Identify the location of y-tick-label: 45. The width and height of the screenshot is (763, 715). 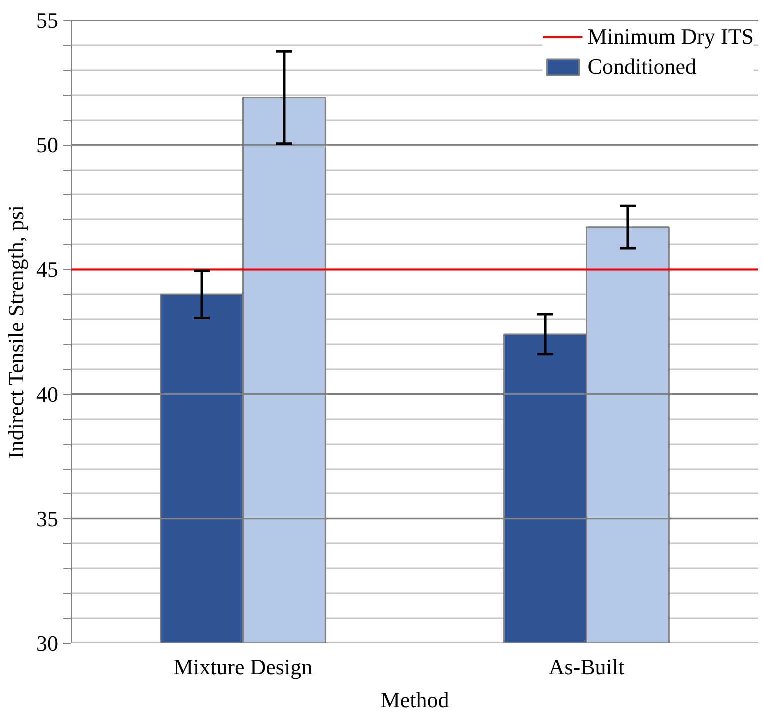
(47, 269).